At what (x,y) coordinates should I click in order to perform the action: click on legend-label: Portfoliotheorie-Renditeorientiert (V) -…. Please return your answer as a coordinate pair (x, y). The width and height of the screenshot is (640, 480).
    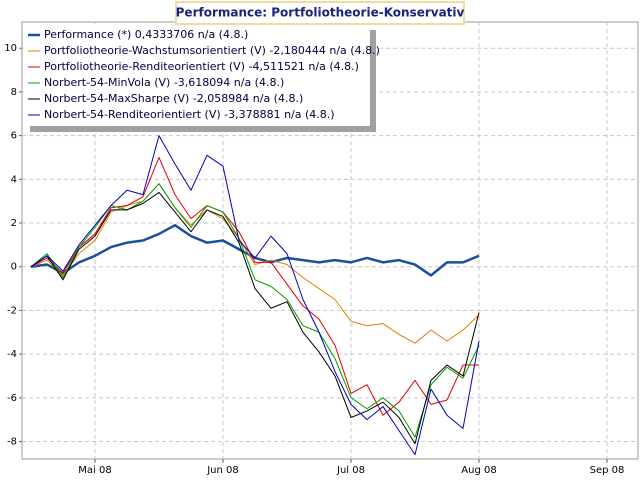
    Looking at the image, I should click on (201, 66).